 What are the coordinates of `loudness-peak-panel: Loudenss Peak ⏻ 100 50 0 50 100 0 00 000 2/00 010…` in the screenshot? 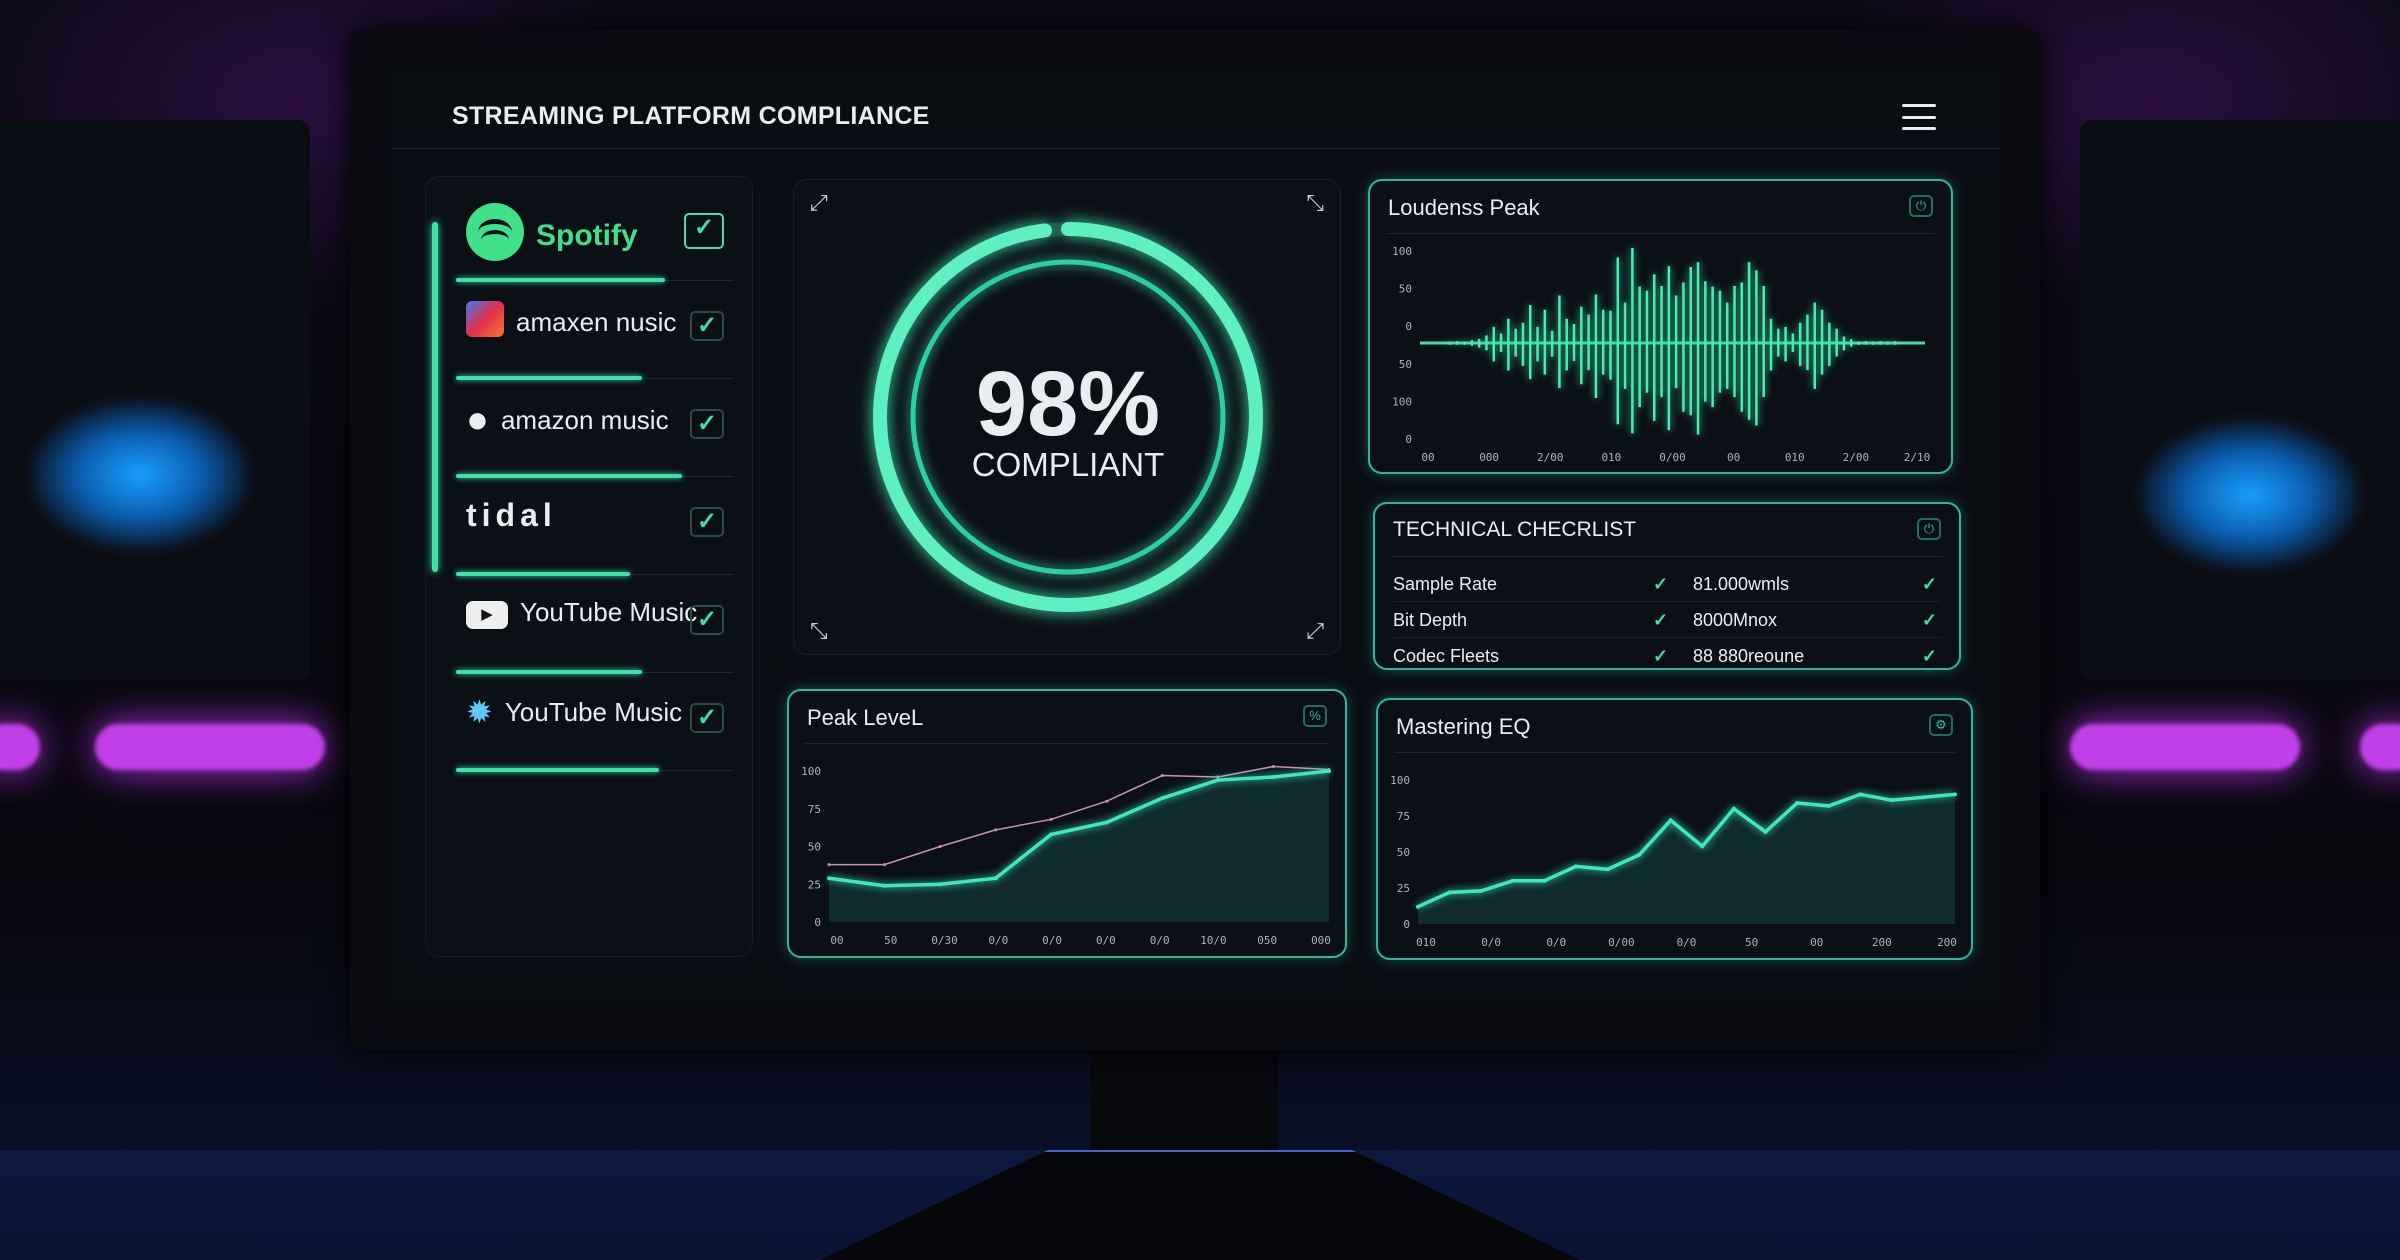 It's located at (1660, 326).